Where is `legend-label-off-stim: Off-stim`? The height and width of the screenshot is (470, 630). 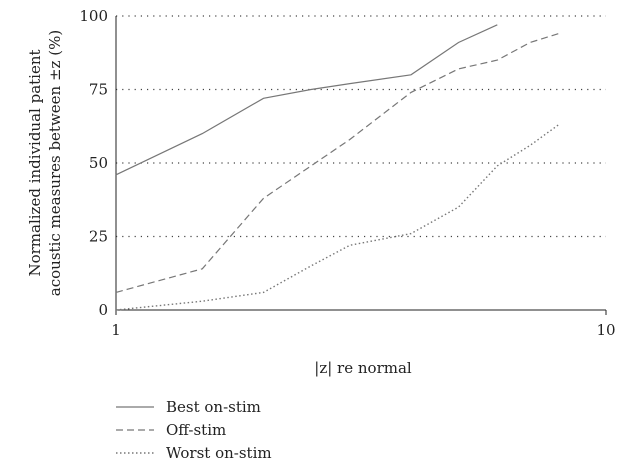 legend-label-off-stim: Off-stim is located at coordinates (196, 430).